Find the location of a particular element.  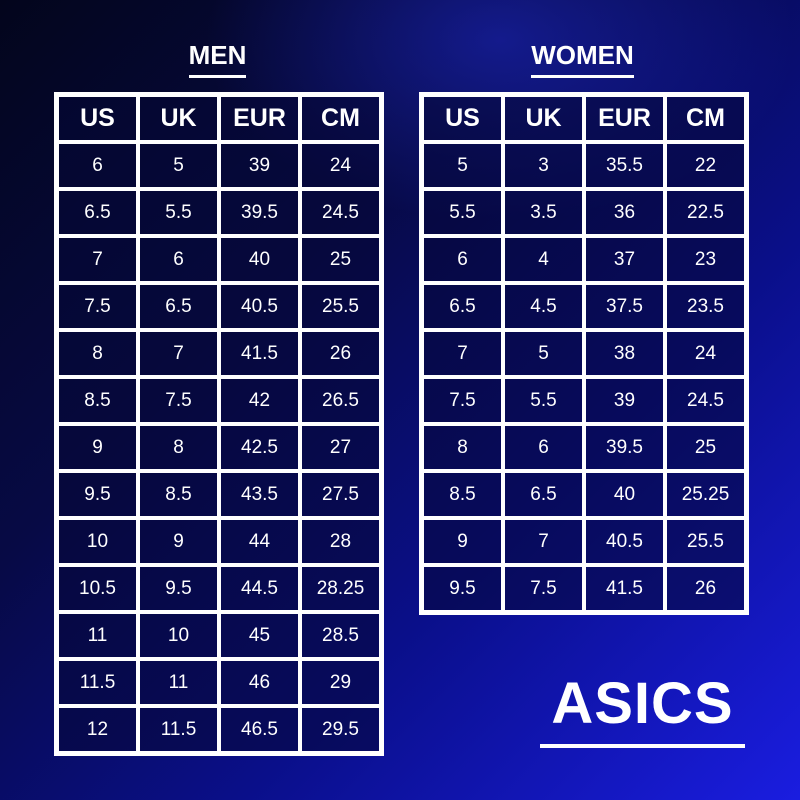

table-cell: 4 is located at coordinates (543, 259).